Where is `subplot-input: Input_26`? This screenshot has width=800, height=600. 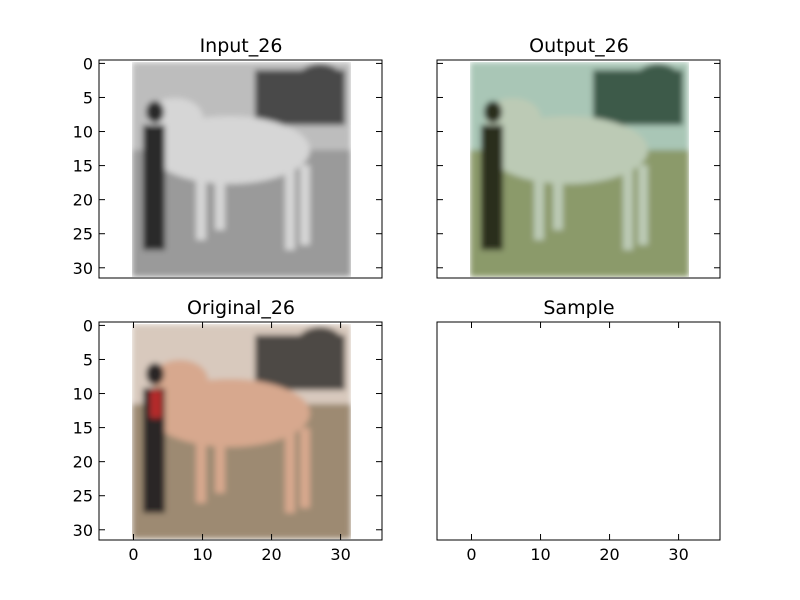 subplot-input: Input_26 is located at coordinates (241, 156).